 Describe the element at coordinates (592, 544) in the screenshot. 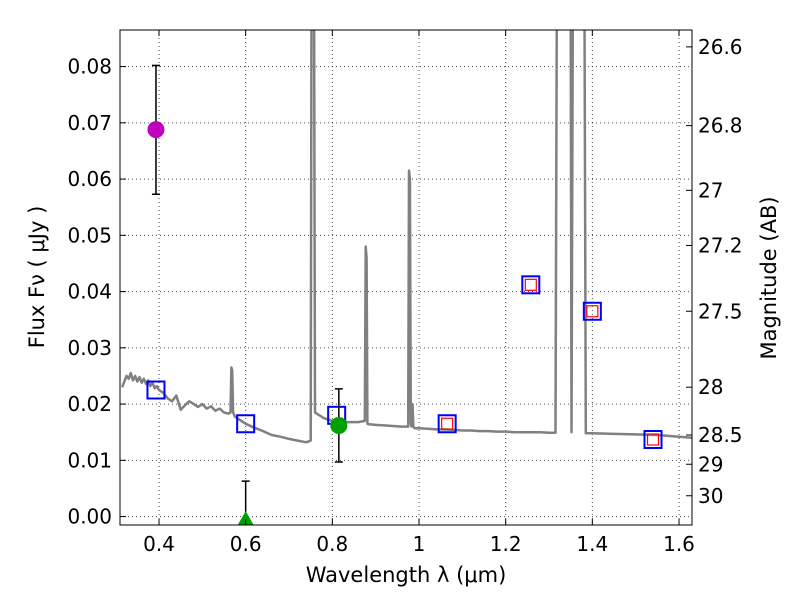

I see `x-tick-label: 1.4` at that location.